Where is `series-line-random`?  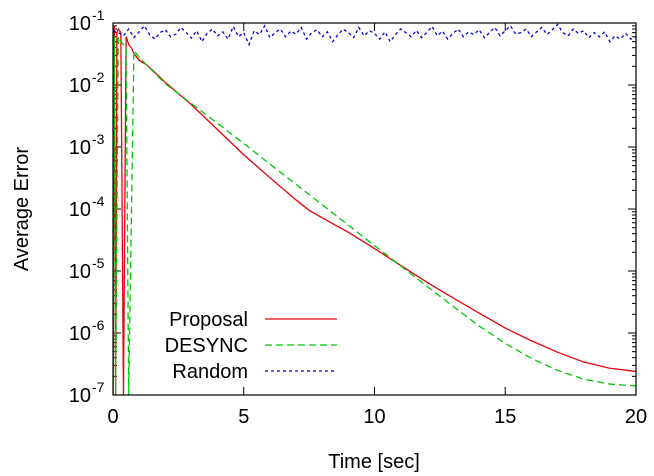 series-line-random is located at coordinates (374, 35).